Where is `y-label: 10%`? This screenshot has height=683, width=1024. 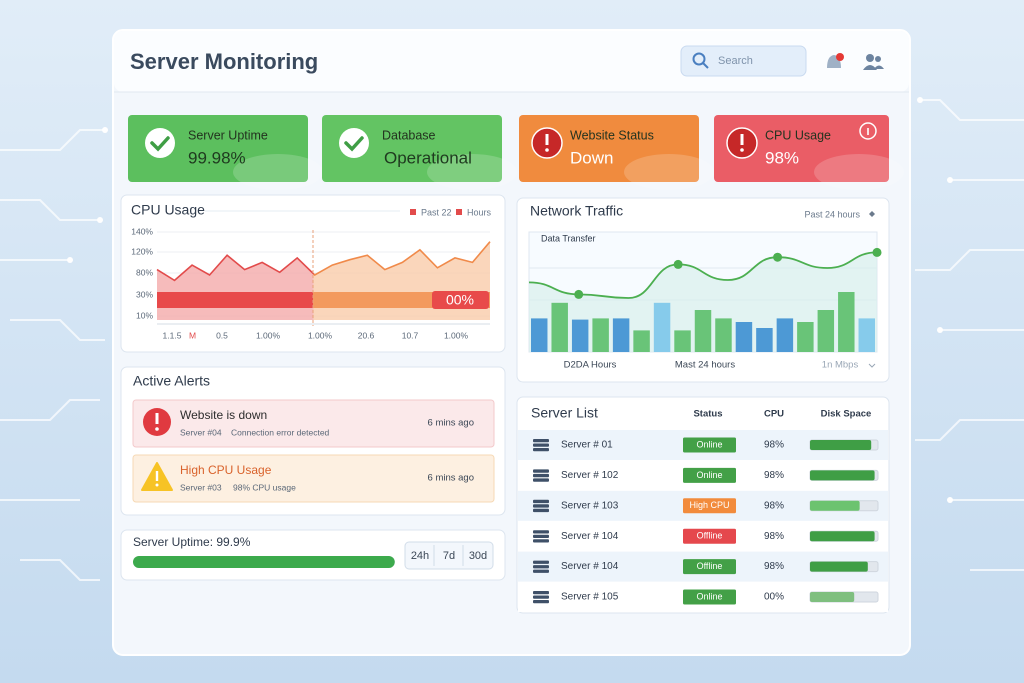
y-label: 10% is located at coordinates (144, 315).